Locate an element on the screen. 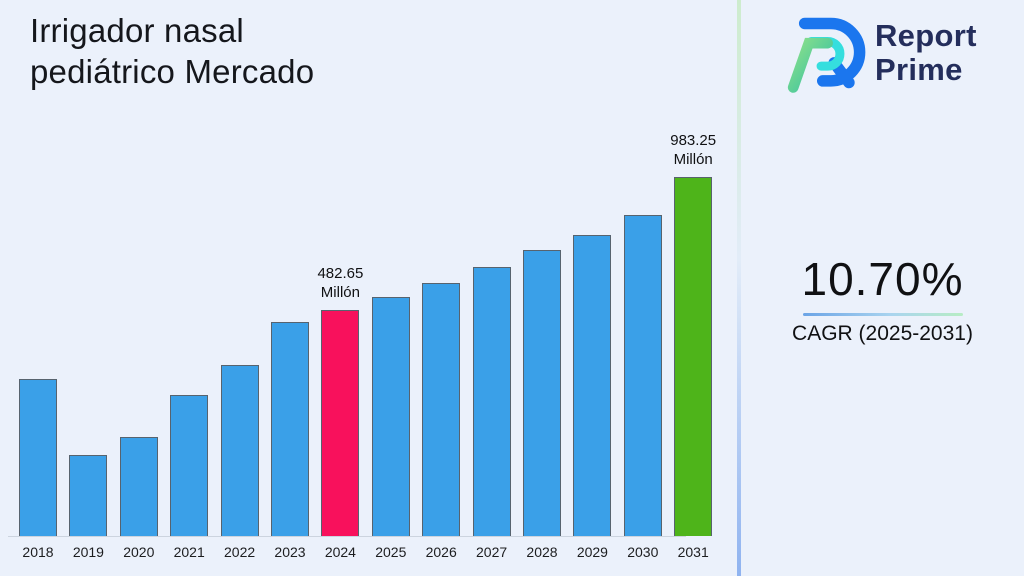 The height and width of the screenshot is (576, 1024). cagr-underline is located at coordinates (882, 314).